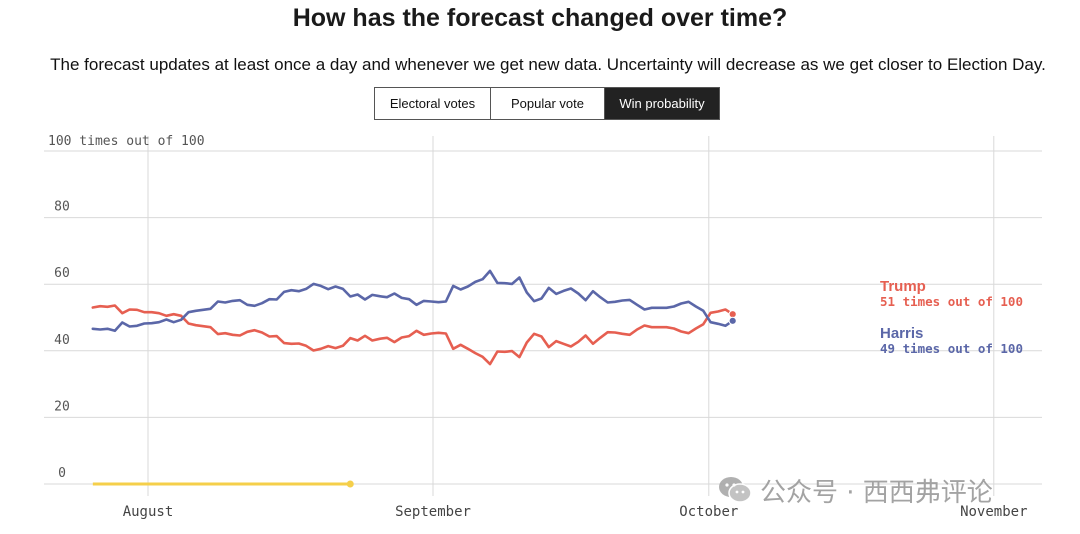  Describe the element at coordinates (903, 286) in the screenshot. I see `series-name-trump: Trump` at that location.